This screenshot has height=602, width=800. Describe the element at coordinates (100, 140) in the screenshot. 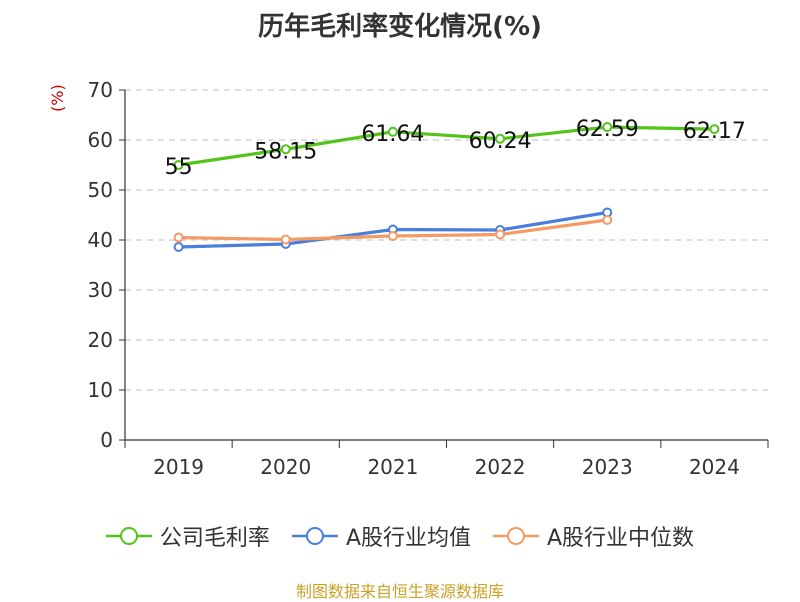

I see `y-tick-label: 60` at that location.